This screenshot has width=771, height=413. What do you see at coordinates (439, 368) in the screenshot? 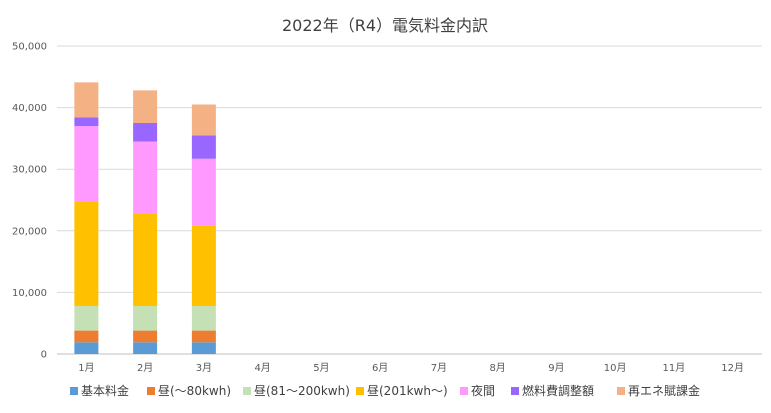
I see `x-tick-label: 7月` at bounding box center [439, 368].